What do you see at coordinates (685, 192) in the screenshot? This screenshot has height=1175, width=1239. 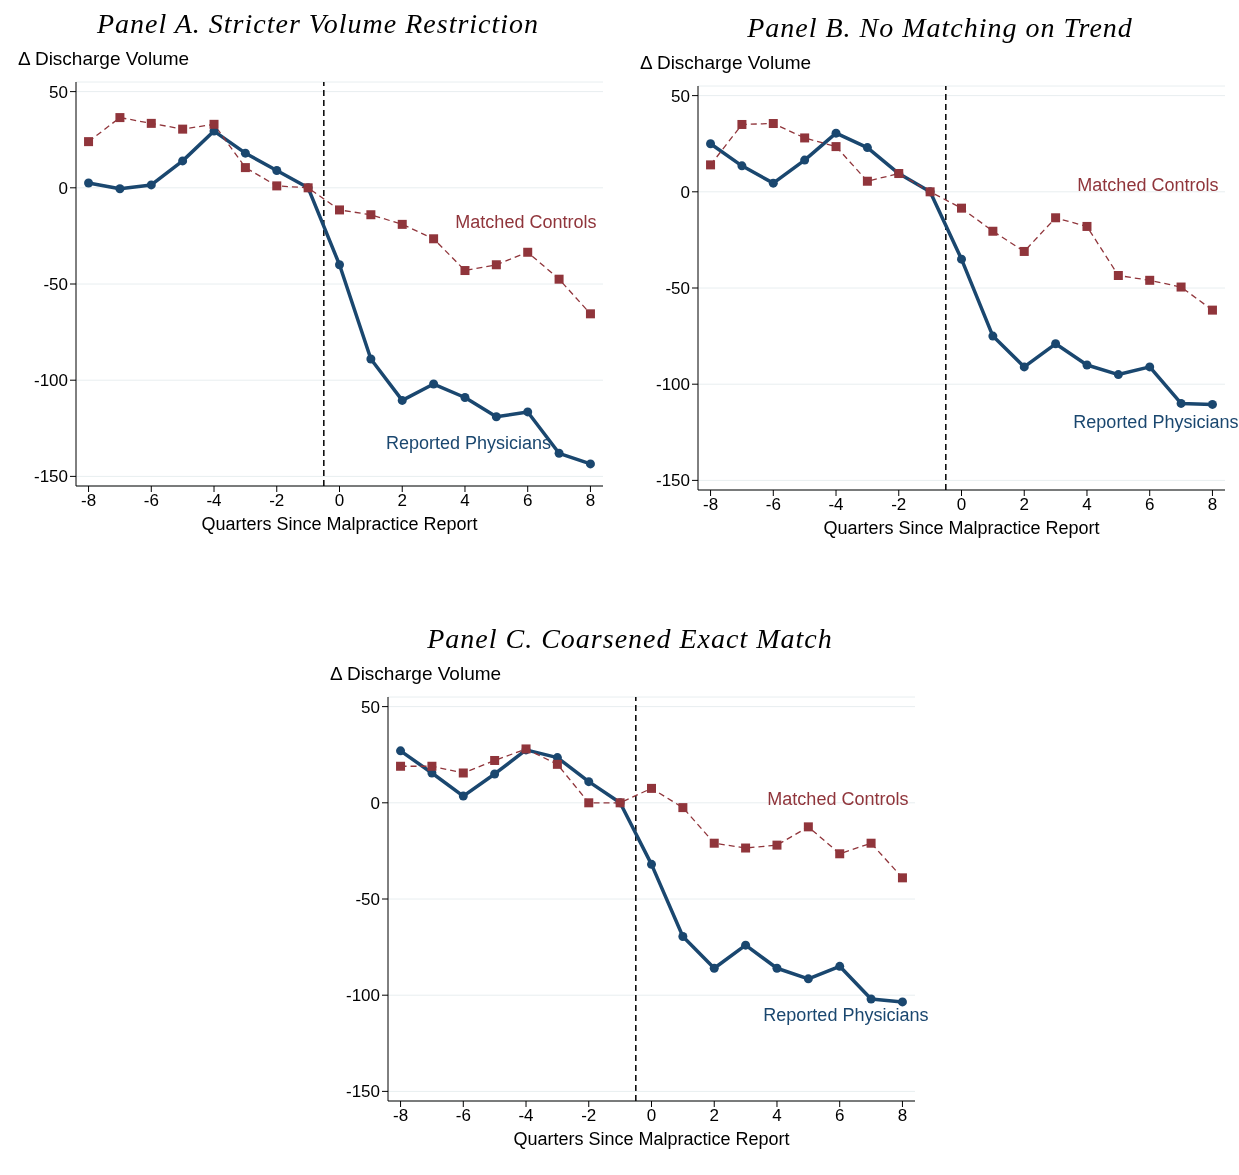 I see `y-tick-label: 0` at bounding box center [685, 192].